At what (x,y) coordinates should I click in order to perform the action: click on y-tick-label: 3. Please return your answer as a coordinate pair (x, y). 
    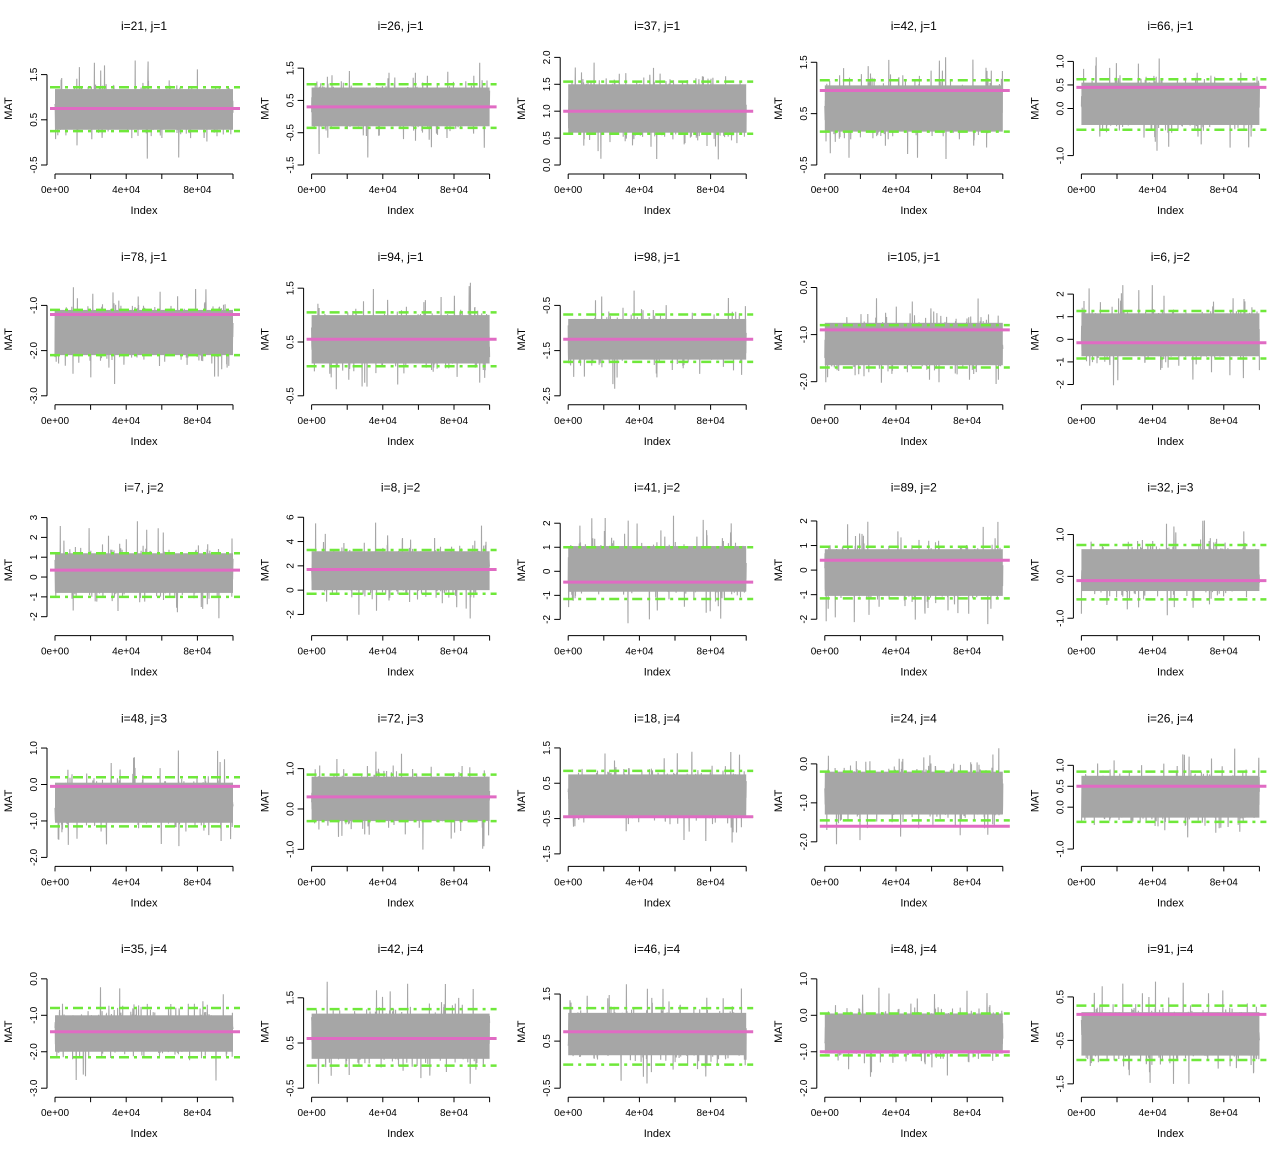
    Looking at the image, I should click on (34, 517).